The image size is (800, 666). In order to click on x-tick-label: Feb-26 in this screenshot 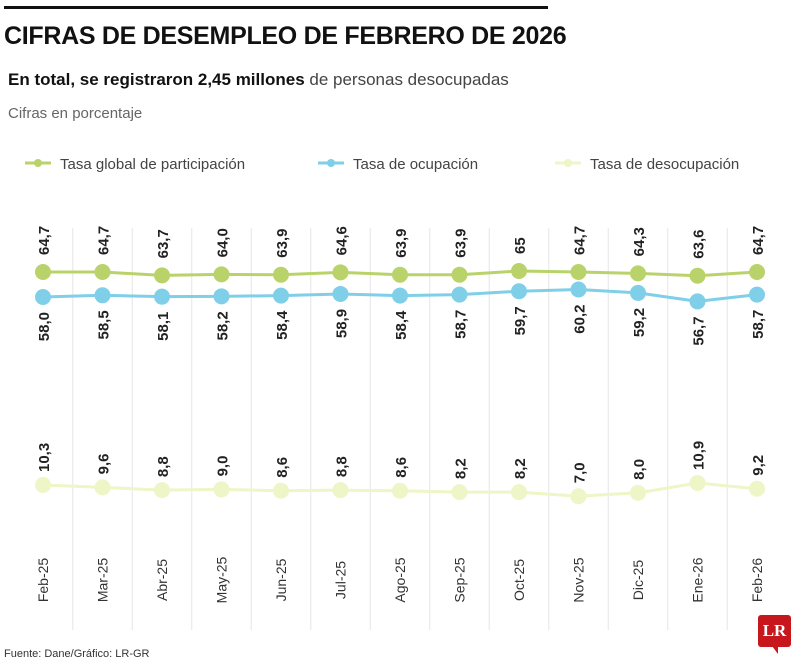, I will do `click(757, 580)`.